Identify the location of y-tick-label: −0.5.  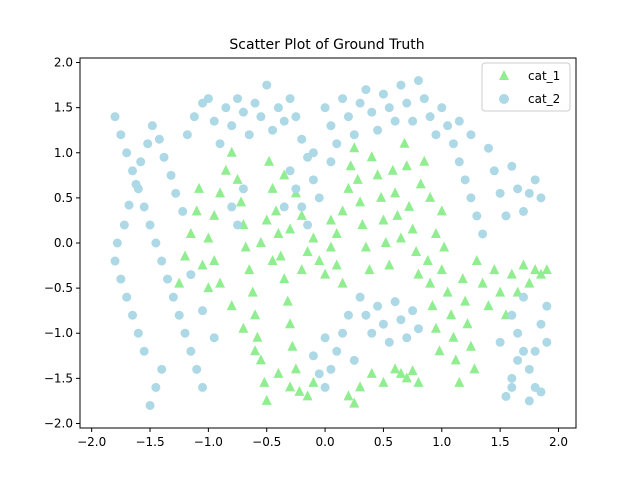
(58, 288).